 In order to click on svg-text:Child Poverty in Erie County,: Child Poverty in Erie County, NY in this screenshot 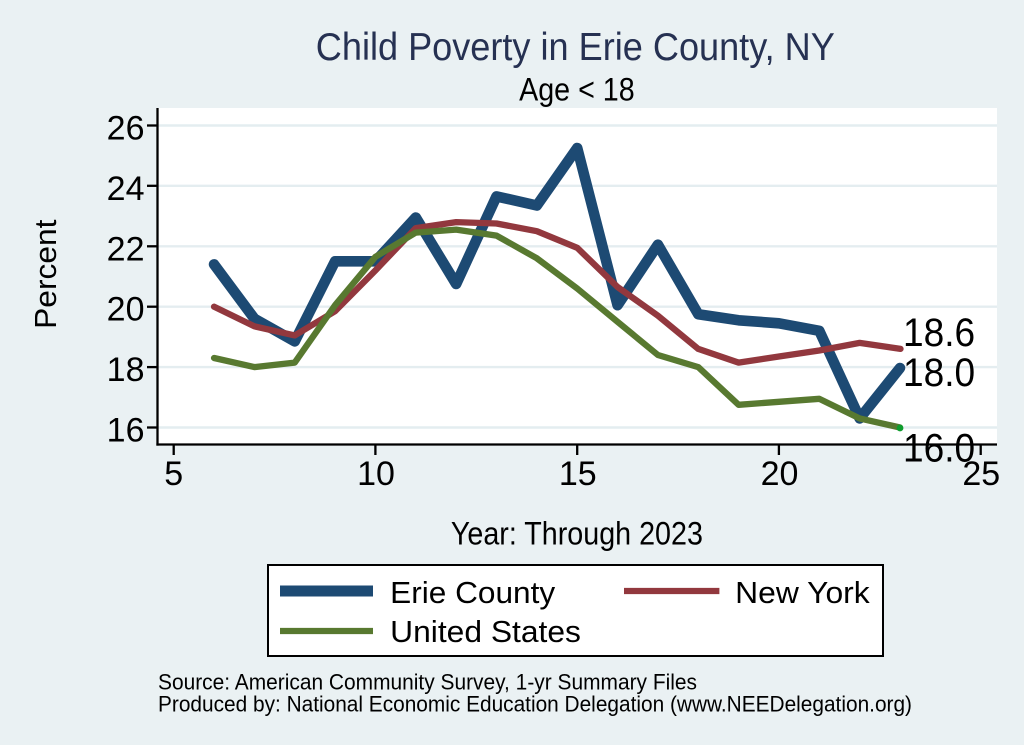, I will do `click(575, 47)`.